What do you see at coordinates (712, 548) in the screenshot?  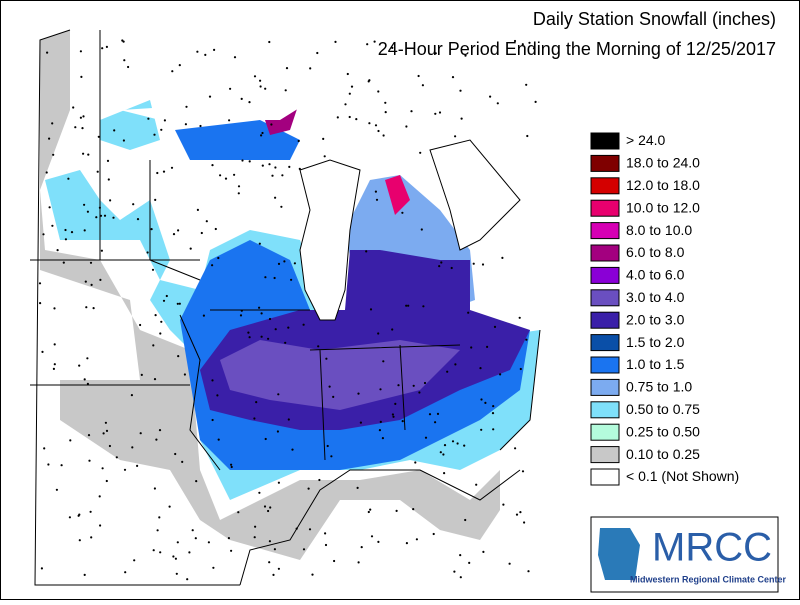 I see `logo-name: MRCC` at bounding box center [712, 548].